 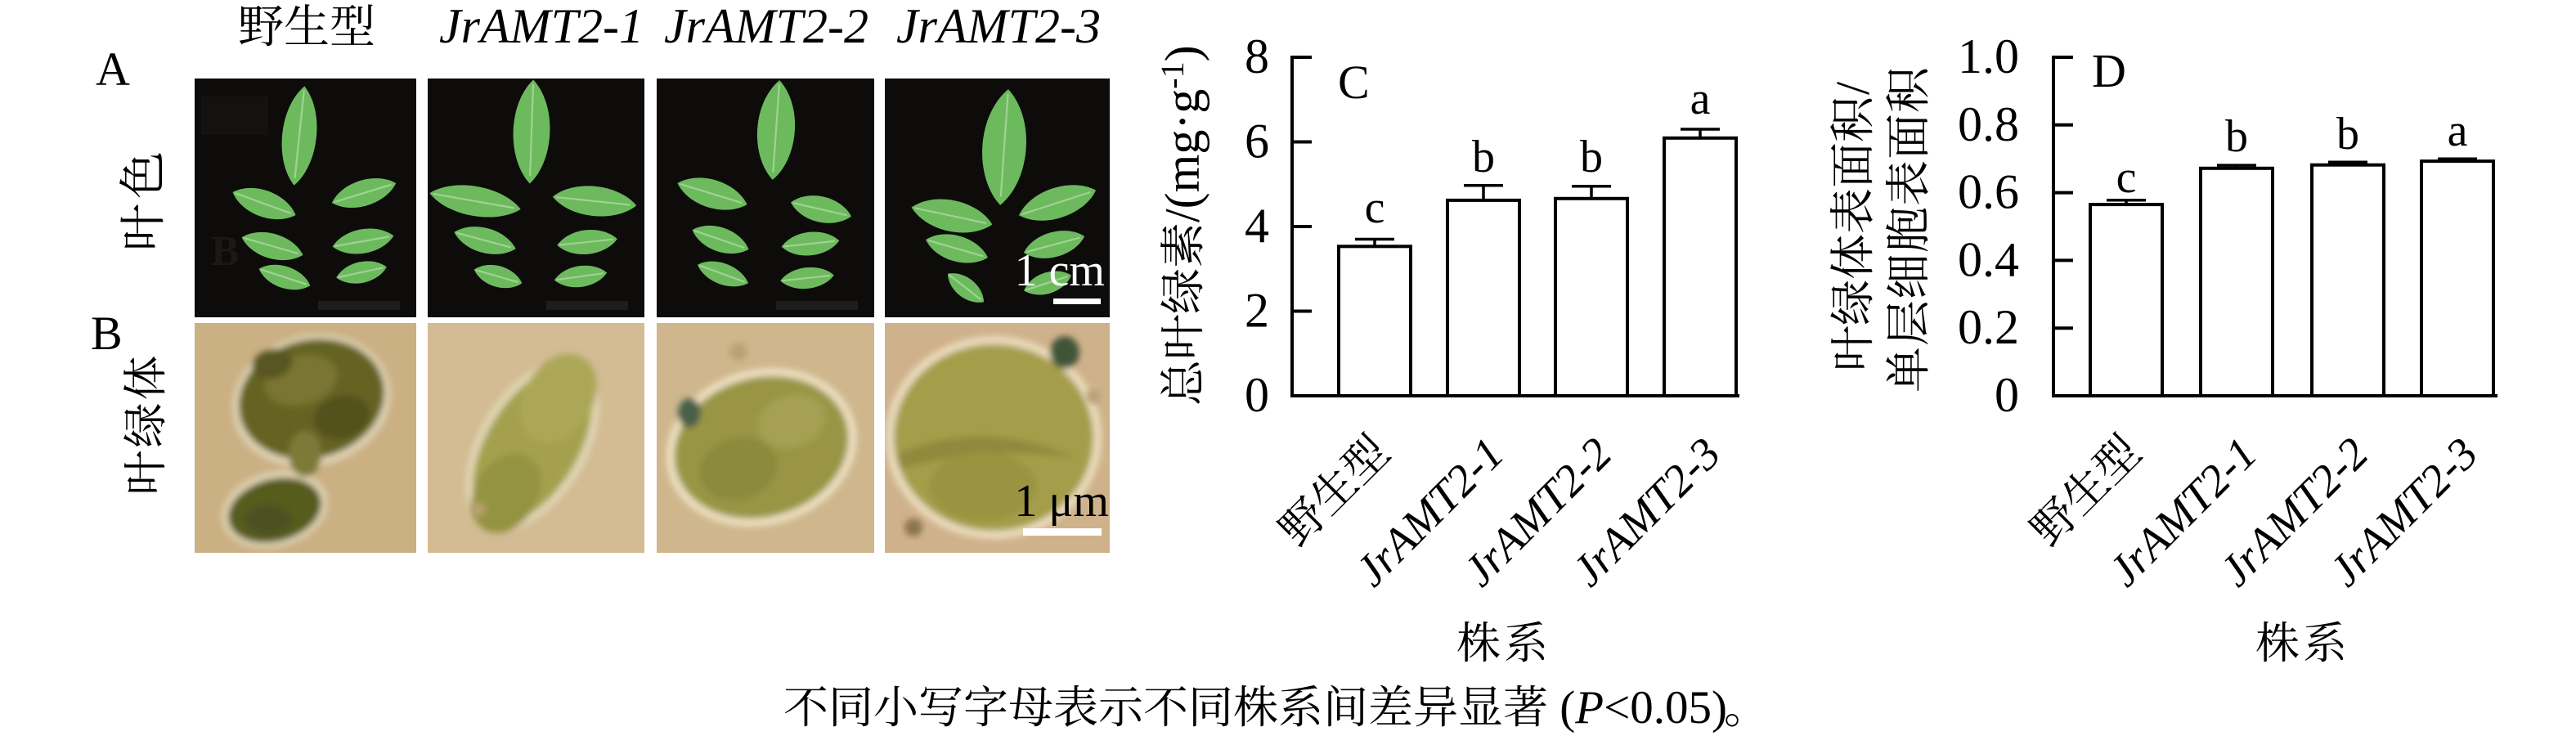 What do you see at coordinates (1989, 192) in the screenshot?
I see `svg-text: 0.6` at bounding box center [1989, 192].